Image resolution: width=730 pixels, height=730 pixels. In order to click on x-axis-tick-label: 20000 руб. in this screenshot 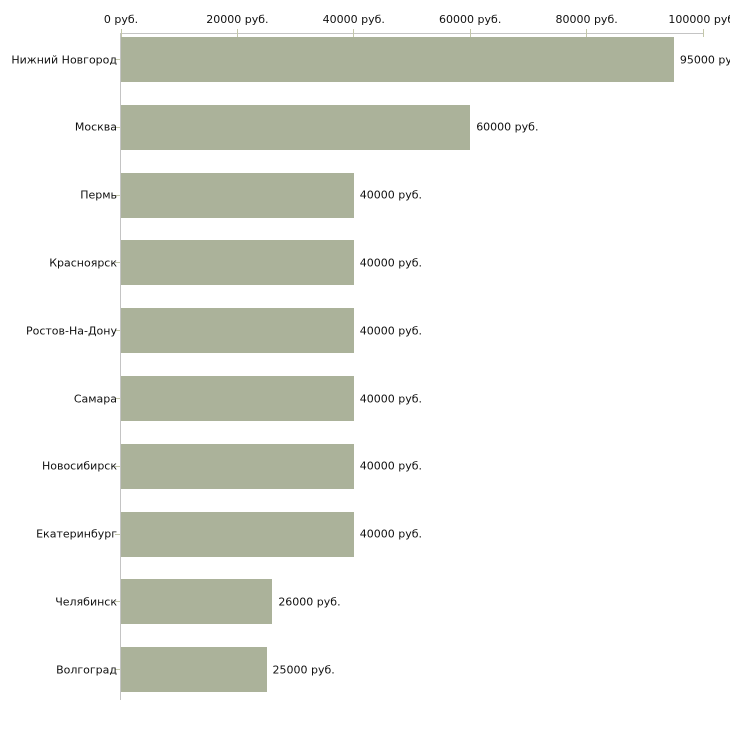, I will do `click(237, 19)`.